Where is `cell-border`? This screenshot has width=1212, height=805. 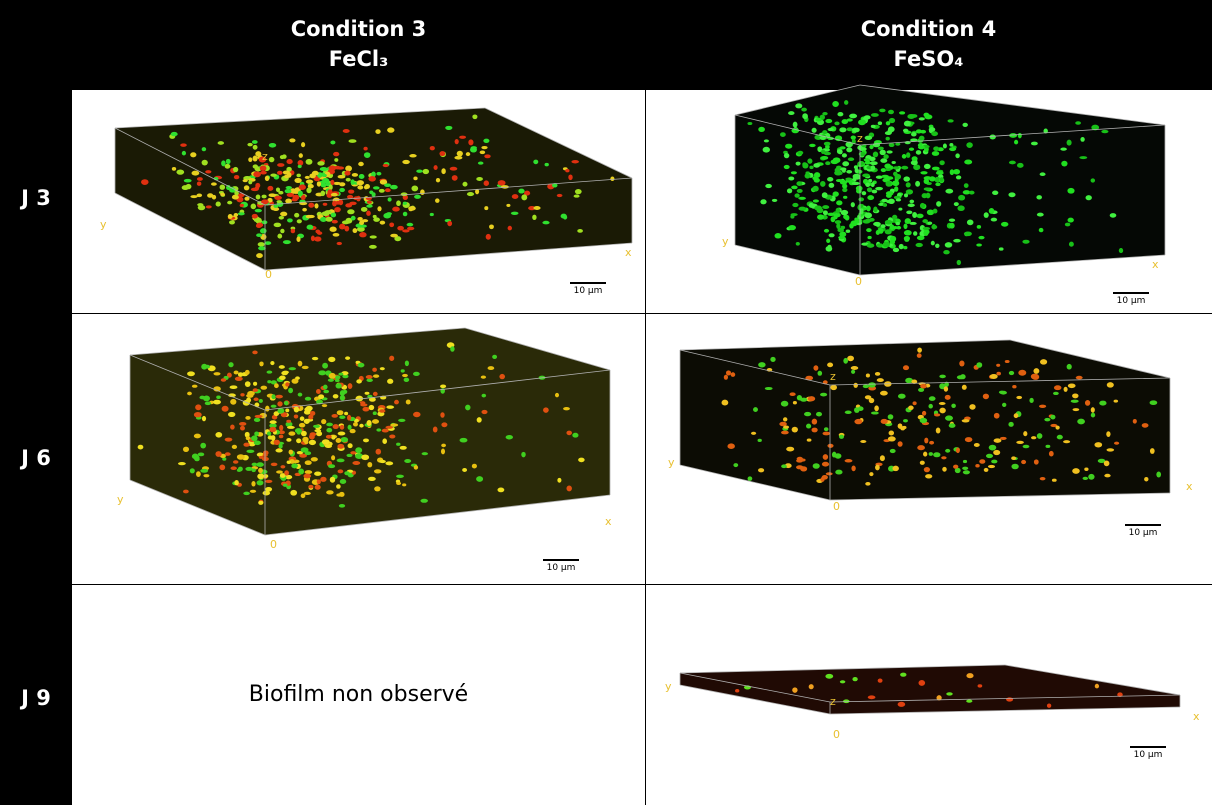
cell-border is located at coordinates (642, 313).